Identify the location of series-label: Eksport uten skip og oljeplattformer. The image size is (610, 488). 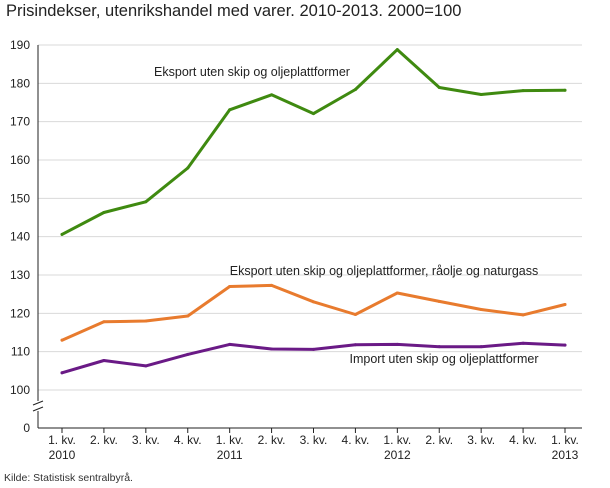
(252, 72).